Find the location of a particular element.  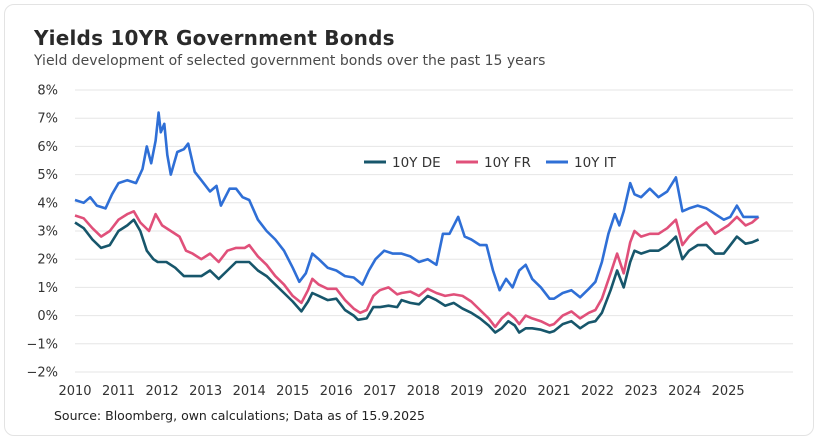

x-tick-label: 2025 is located at coordinates (728, 391).